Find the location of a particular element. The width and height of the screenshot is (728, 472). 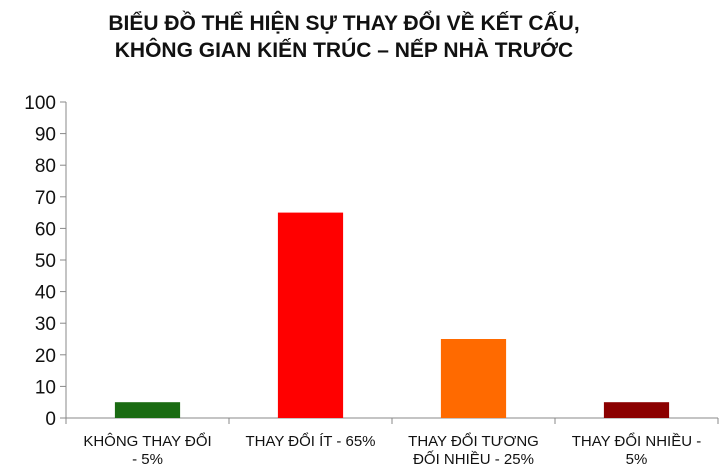

category-label: 5% is located at coordinates (637, 459).